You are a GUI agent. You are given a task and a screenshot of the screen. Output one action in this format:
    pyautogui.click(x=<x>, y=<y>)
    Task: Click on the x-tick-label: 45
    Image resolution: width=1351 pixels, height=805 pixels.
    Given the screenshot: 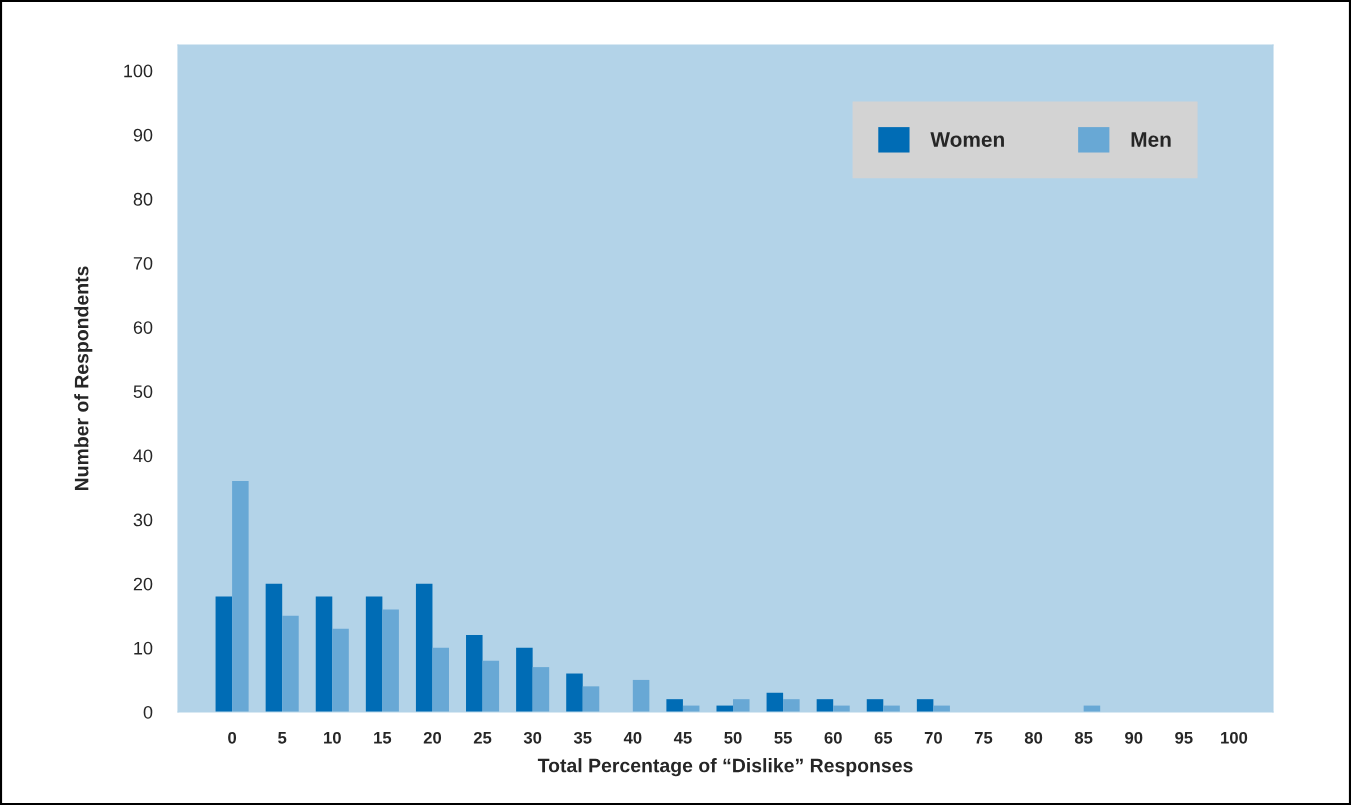 What is the action you would take?
    pyautogui.click(x=682, y=738)
    